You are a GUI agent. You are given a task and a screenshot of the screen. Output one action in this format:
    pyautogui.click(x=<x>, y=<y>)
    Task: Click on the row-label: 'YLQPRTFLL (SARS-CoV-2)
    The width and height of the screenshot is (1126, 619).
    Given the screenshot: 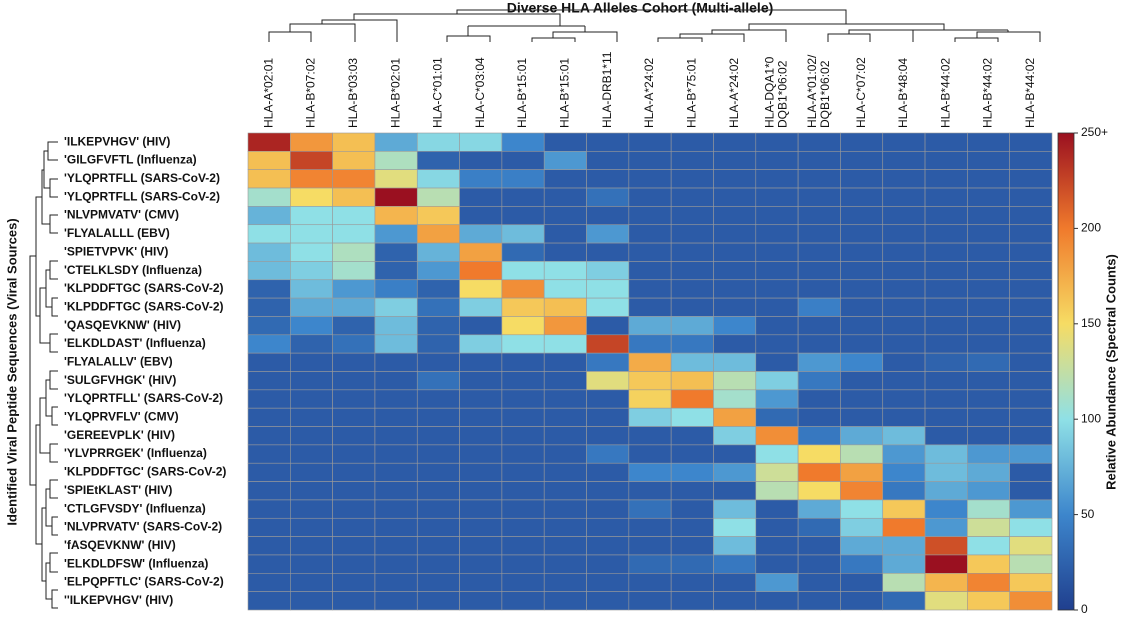 What is the action you would take?
    pyautogui.click(x=142, y=196)
    